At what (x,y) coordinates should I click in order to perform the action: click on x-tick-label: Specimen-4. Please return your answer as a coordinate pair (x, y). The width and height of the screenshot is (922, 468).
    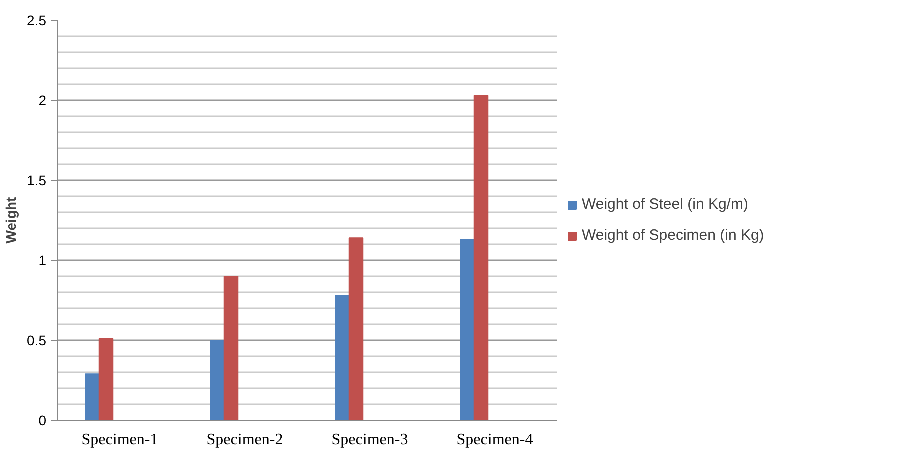
    Looking at the image, I should click on (495, 440).